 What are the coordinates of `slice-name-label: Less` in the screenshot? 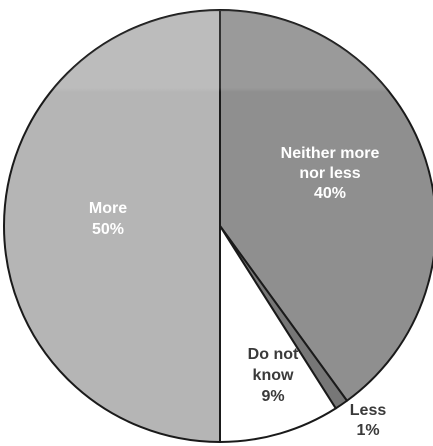 It's located at (368, 410).